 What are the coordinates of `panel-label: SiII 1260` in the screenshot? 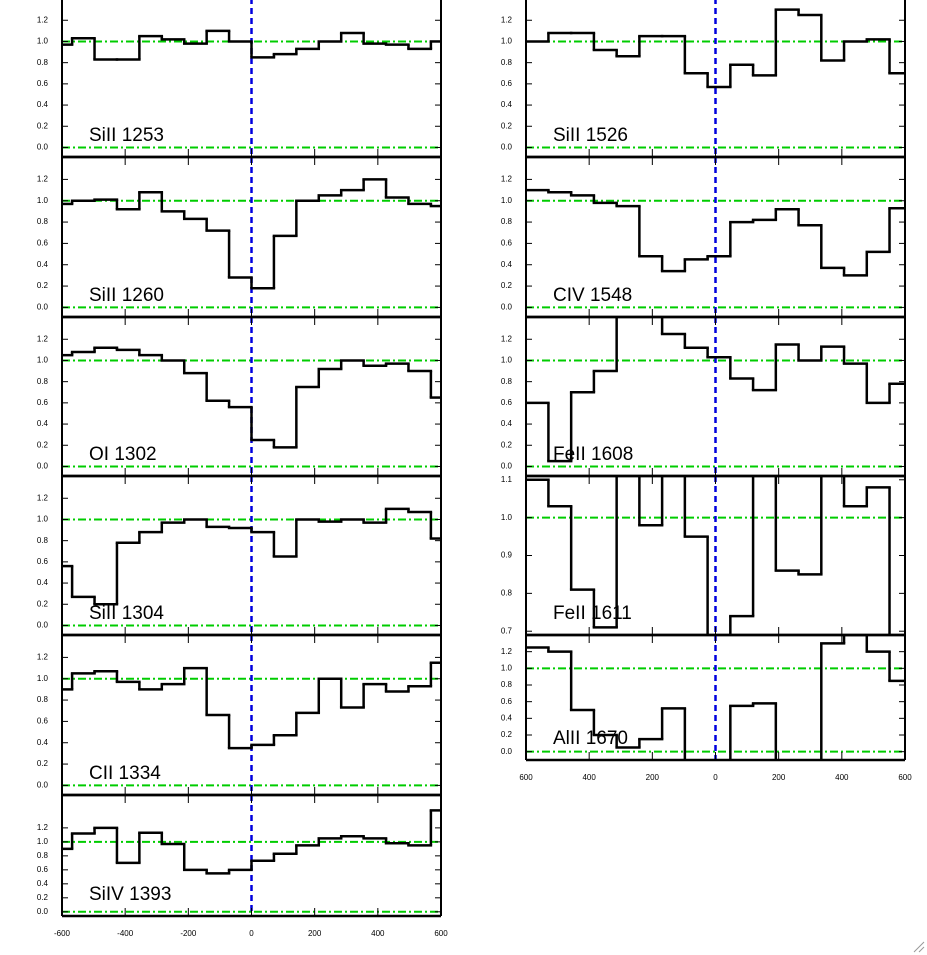 It's located at (126, 295).